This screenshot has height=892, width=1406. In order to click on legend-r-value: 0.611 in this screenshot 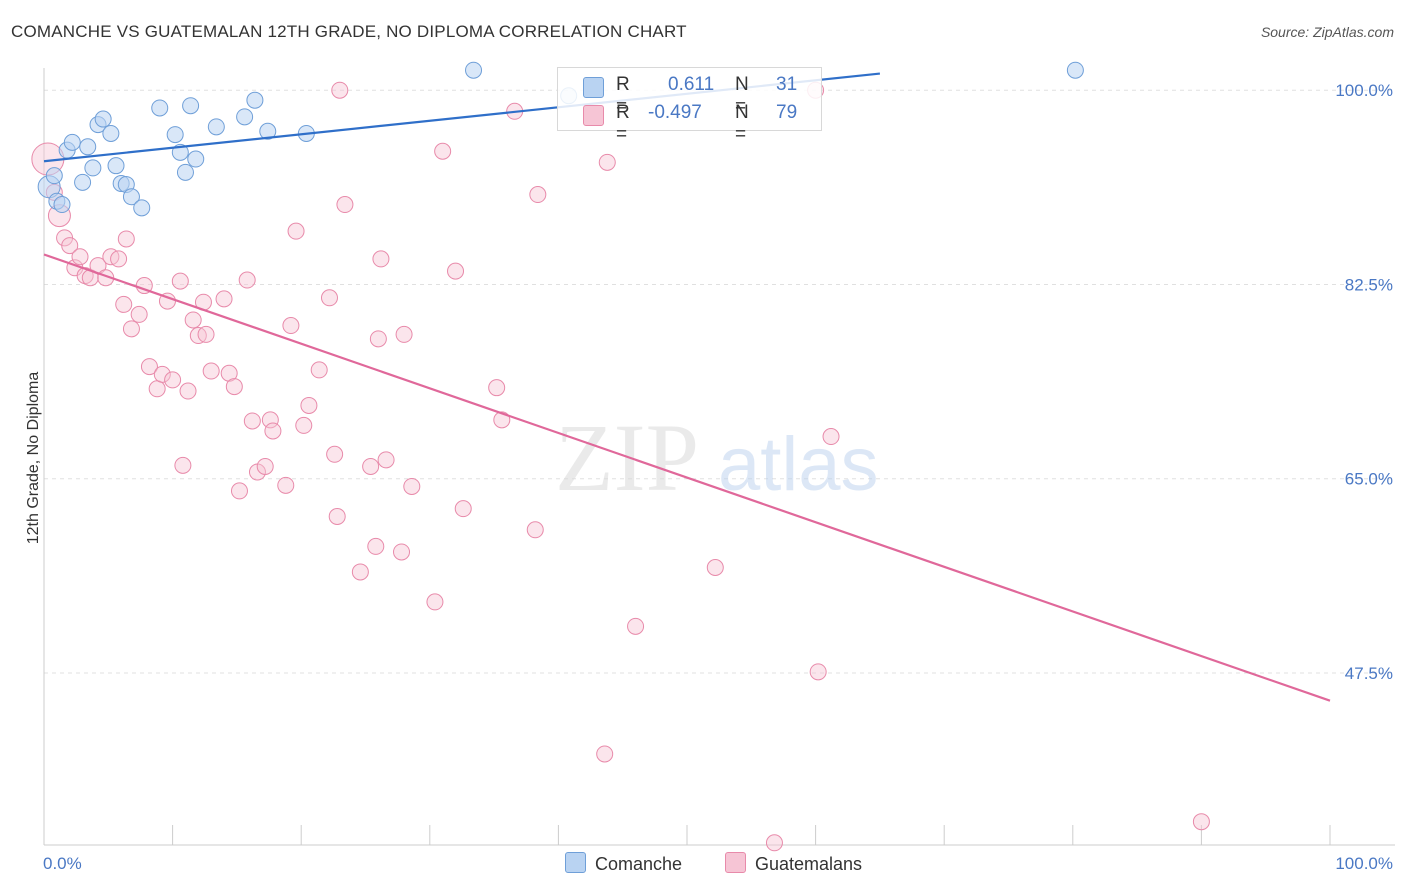, I will do `click(691, 84)`.